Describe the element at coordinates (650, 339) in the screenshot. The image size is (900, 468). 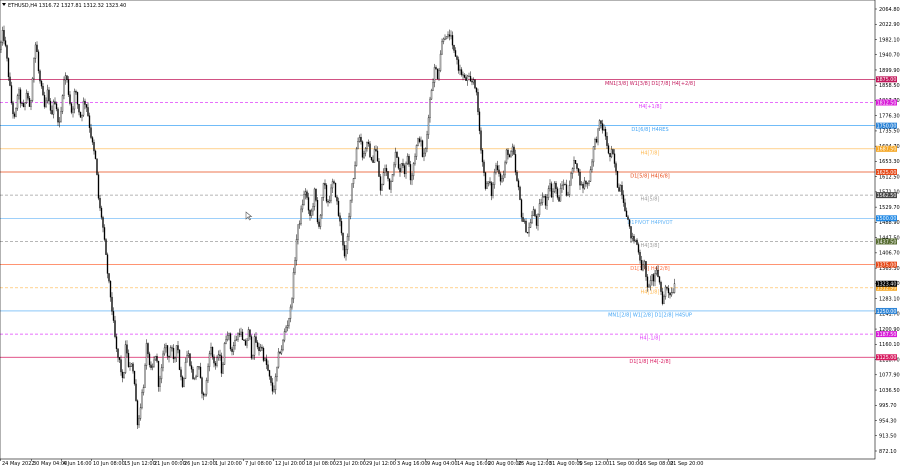
I see `level-label-11: H4[-1/8]` at that location.